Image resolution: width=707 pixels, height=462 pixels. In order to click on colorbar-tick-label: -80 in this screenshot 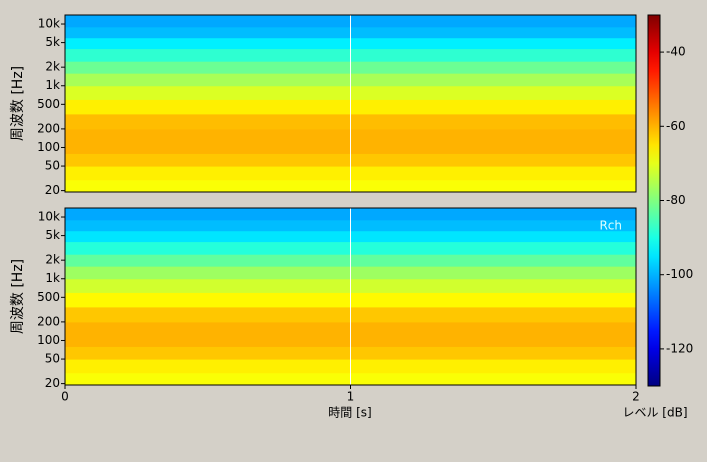, I will do `click(676, 200)`.